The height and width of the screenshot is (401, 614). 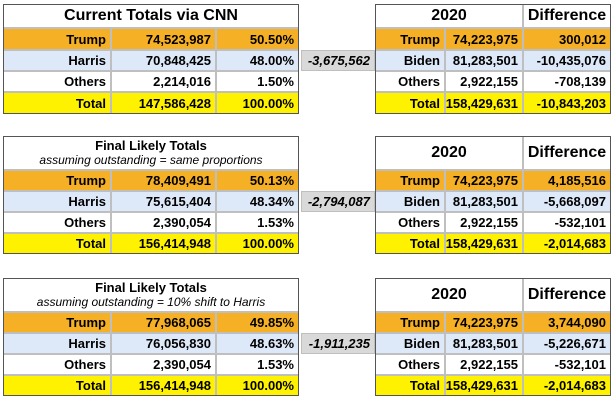 What do you see at coordinates (257, 39) in the screenshot?
I see `pct-trump: 50.50%` at bounding box center [257, 39].